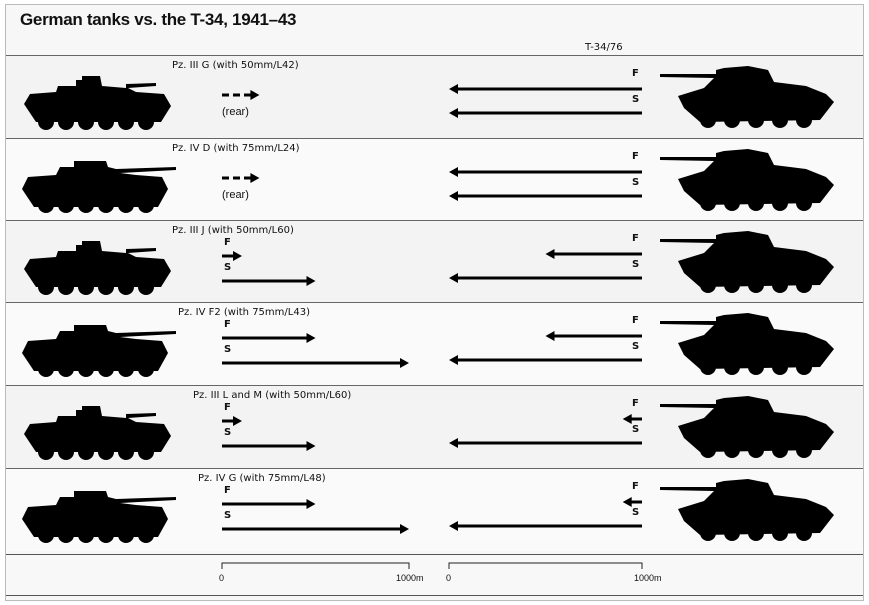 Image resolution: width=869 pixels, height=605 pixels. Describe the element at coordinates (236, 148) in the screenshot. I see `german-tank-name: Pz. IV D (with 75mm/L24)` at that location.